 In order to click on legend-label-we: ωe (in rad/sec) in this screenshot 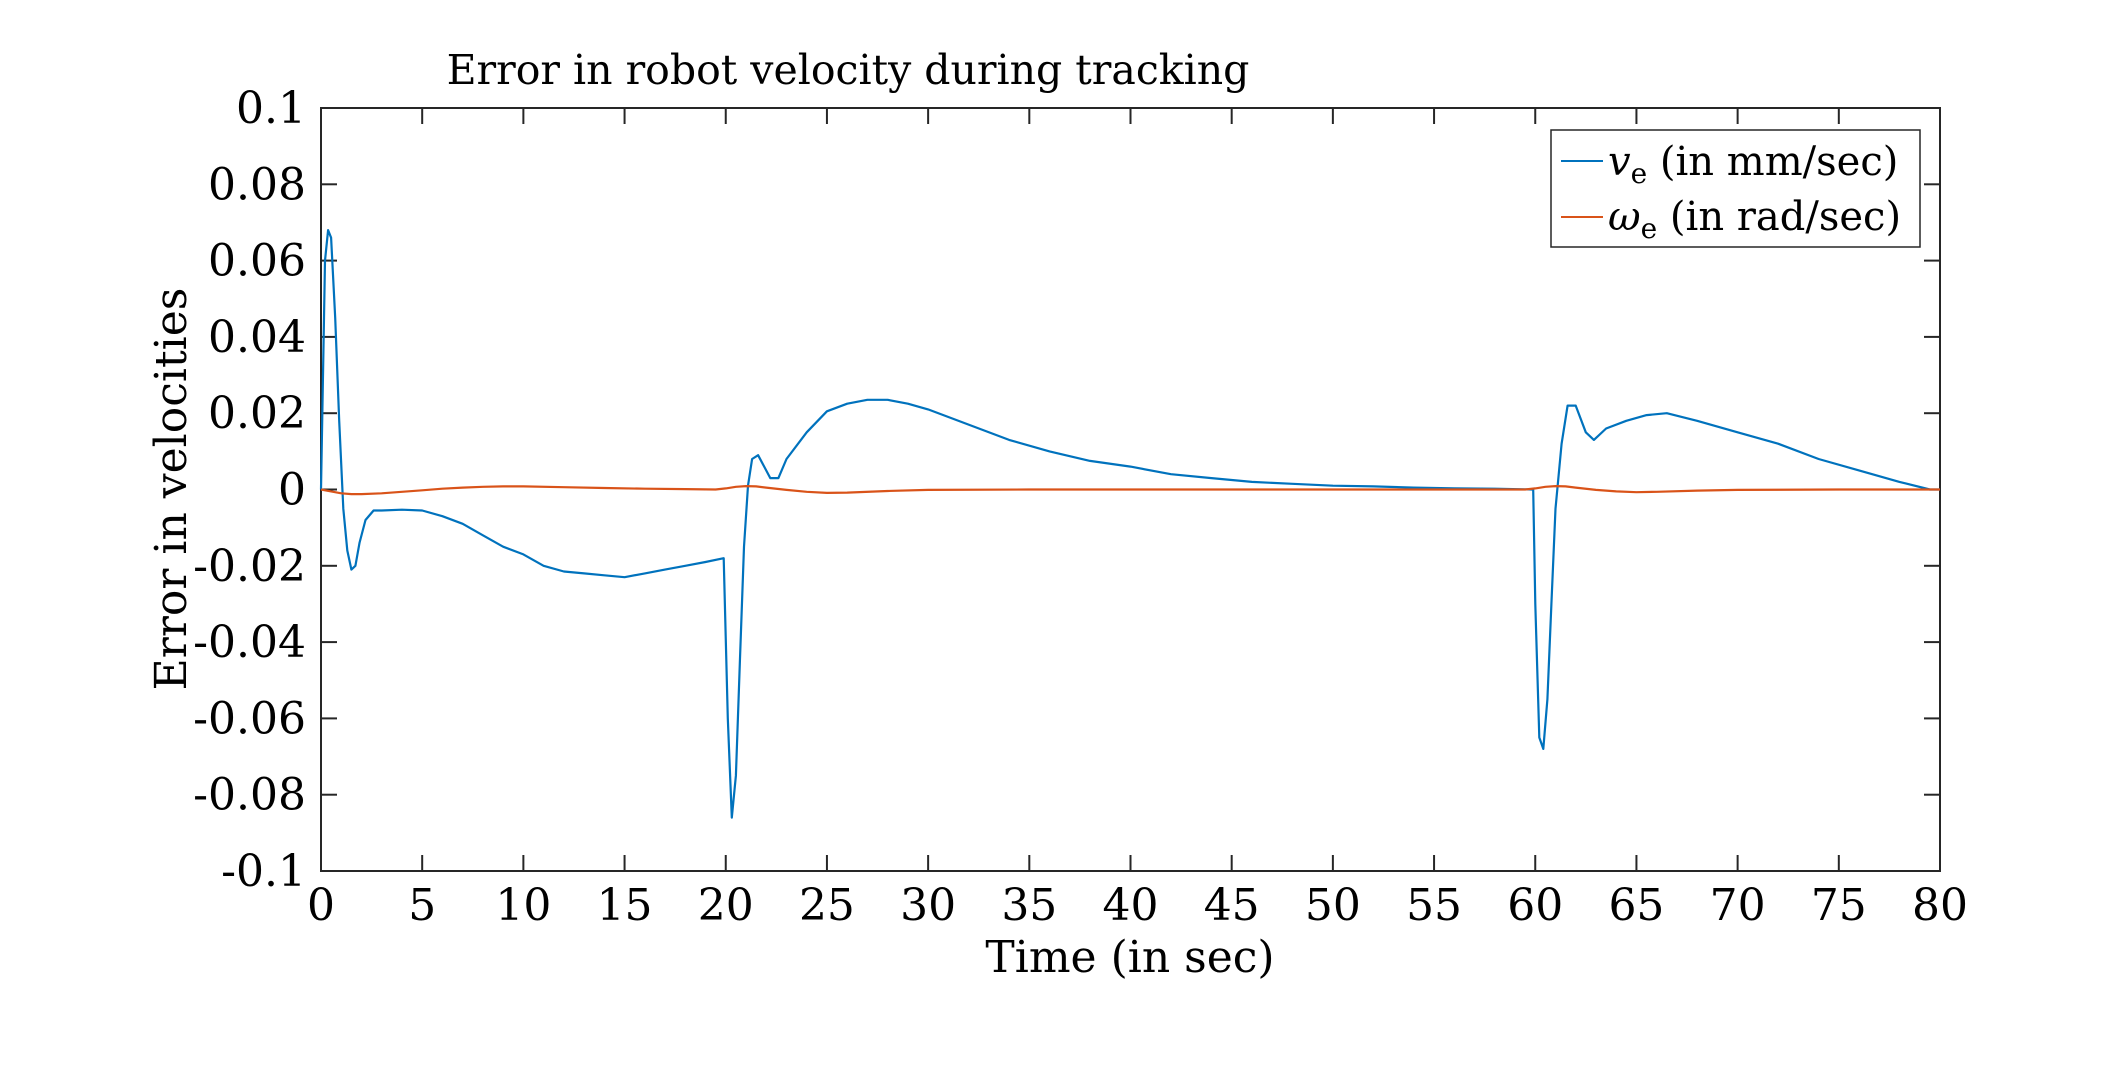, I will do `click(1754, 219)`.